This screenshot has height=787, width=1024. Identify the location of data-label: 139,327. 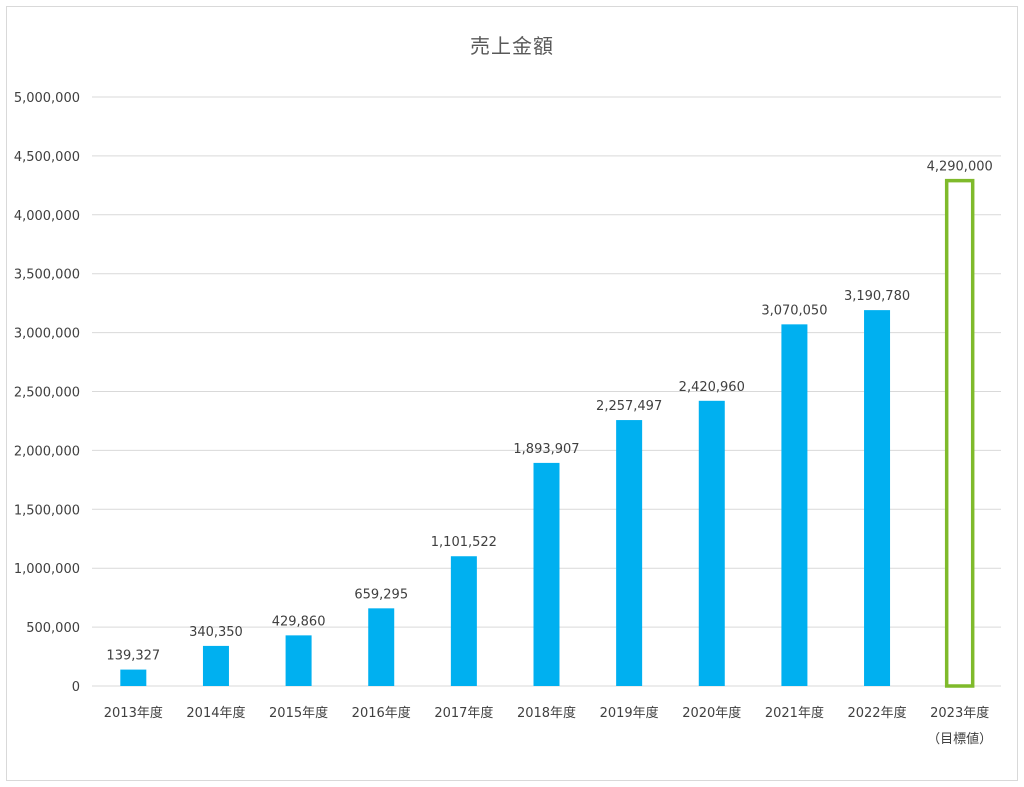
(133, 656).